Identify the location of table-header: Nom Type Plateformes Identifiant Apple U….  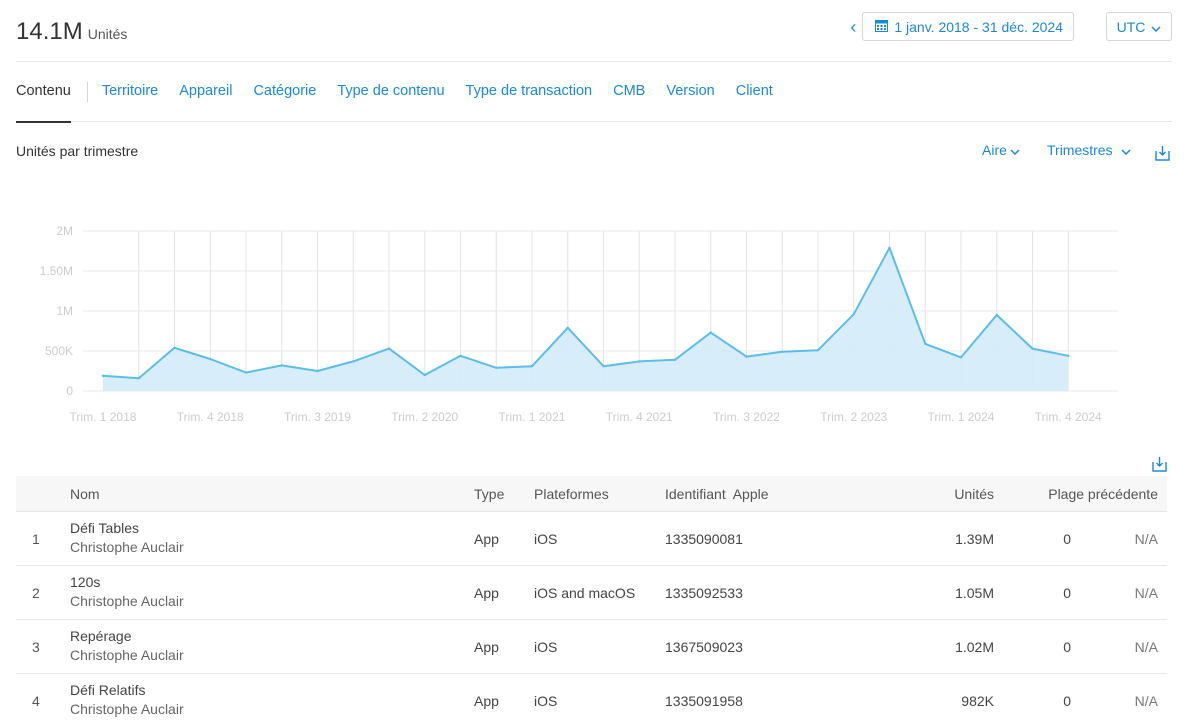
(591, 493).